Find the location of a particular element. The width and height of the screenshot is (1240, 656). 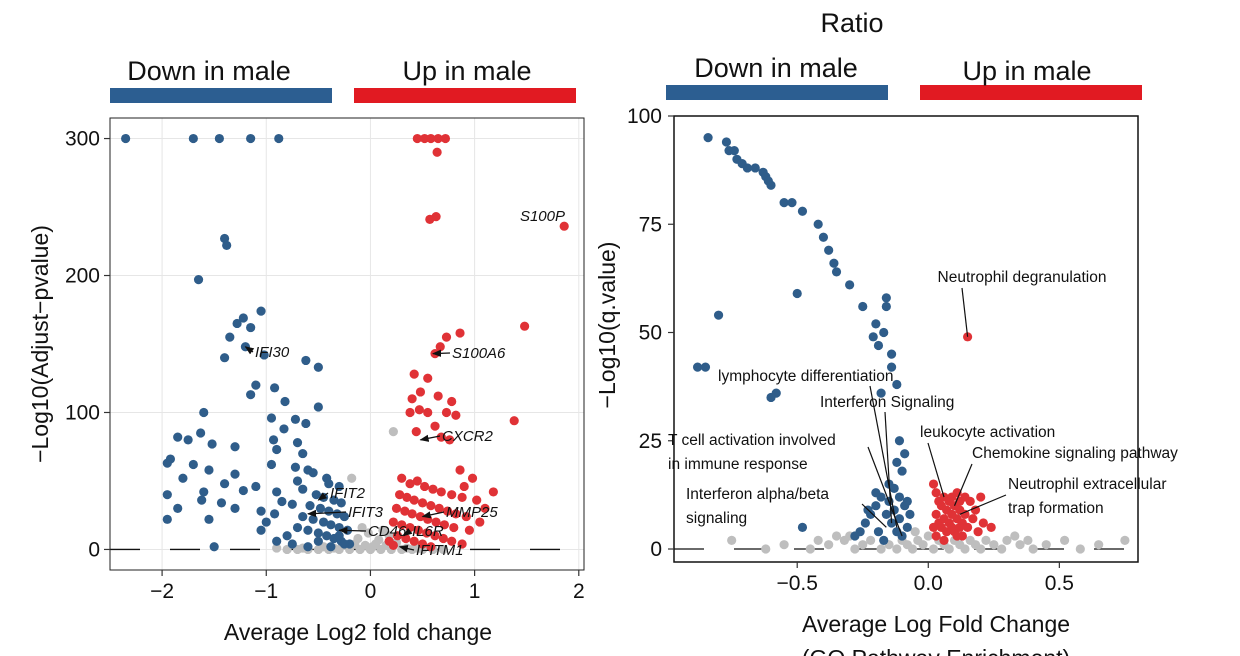

right-y-axis-title: −Log10(q.value) is located at coordinates (607, 325).